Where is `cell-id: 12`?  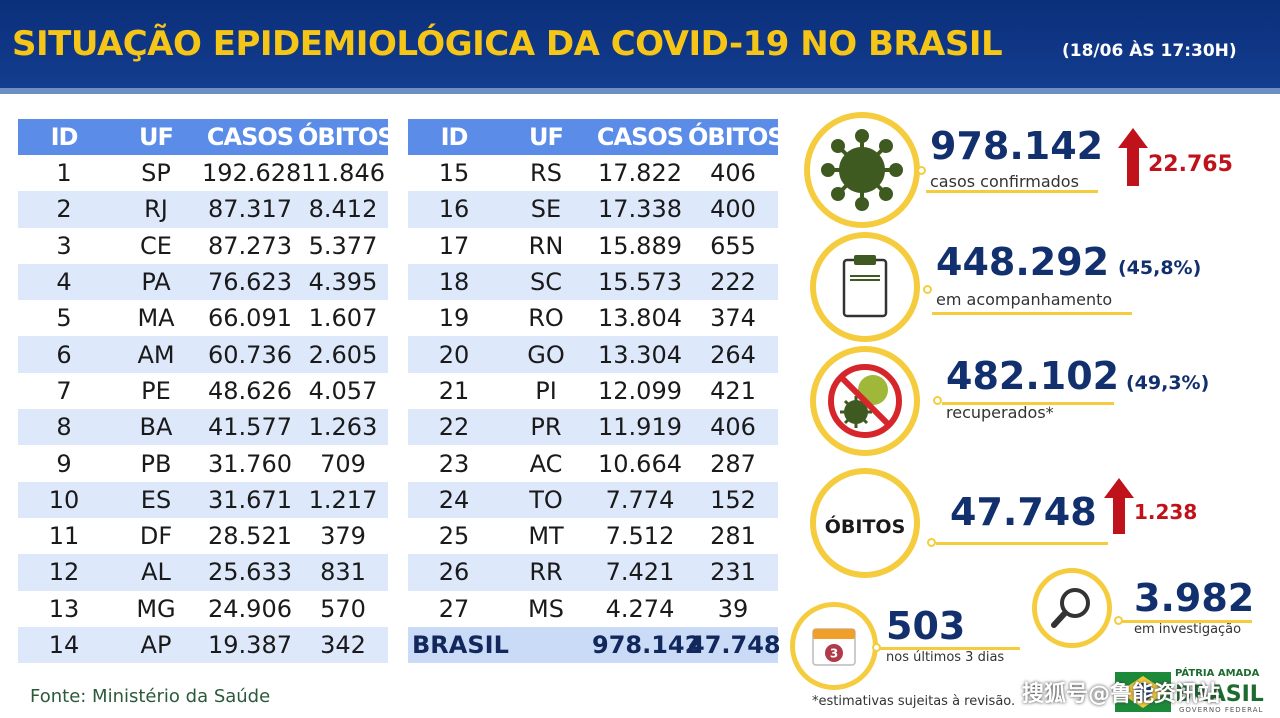
cell-id: 12 is located at coordinates (64, 572).